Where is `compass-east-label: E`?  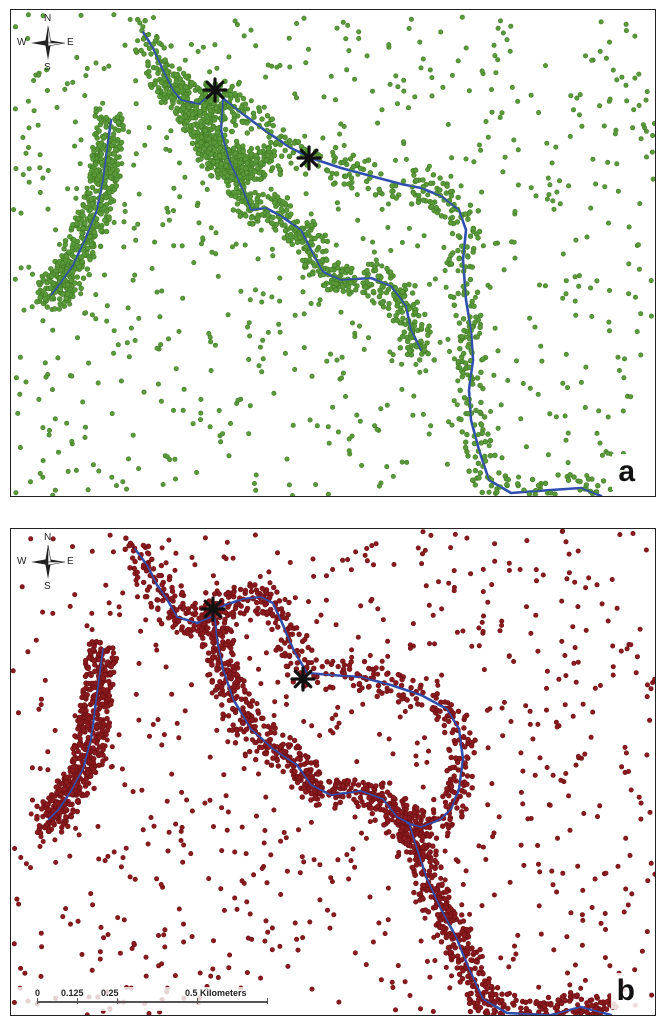 compass-east-label: E is located at coordinates (70, 42).